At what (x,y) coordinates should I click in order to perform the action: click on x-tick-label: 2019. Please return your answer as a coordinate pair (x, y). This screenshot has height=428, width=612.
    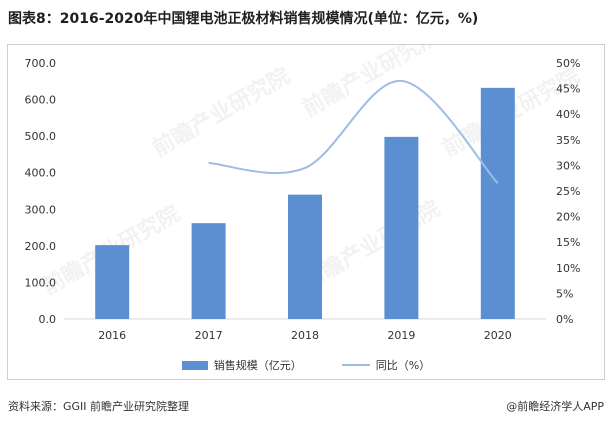
    Looking at the image, I should click on (401, 335).